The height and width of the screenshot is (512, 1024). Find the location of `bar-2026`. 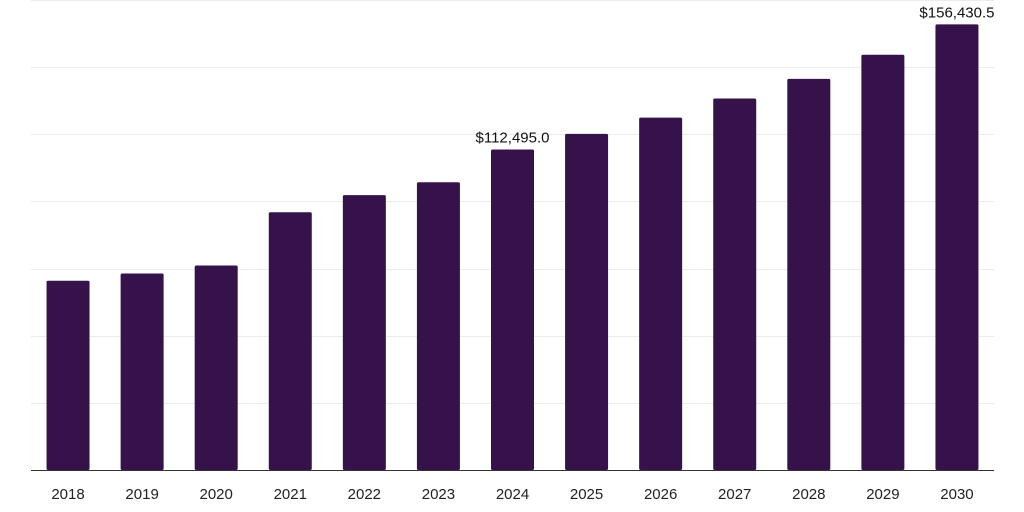

bar-2026 is located at coordinates (661, 293).